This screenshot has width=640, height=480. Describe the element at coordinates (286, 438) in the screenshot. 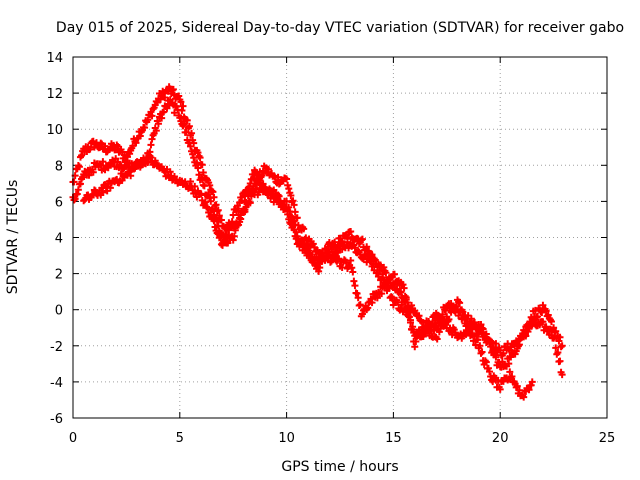

I see `x-tick-label: 10` at that location.